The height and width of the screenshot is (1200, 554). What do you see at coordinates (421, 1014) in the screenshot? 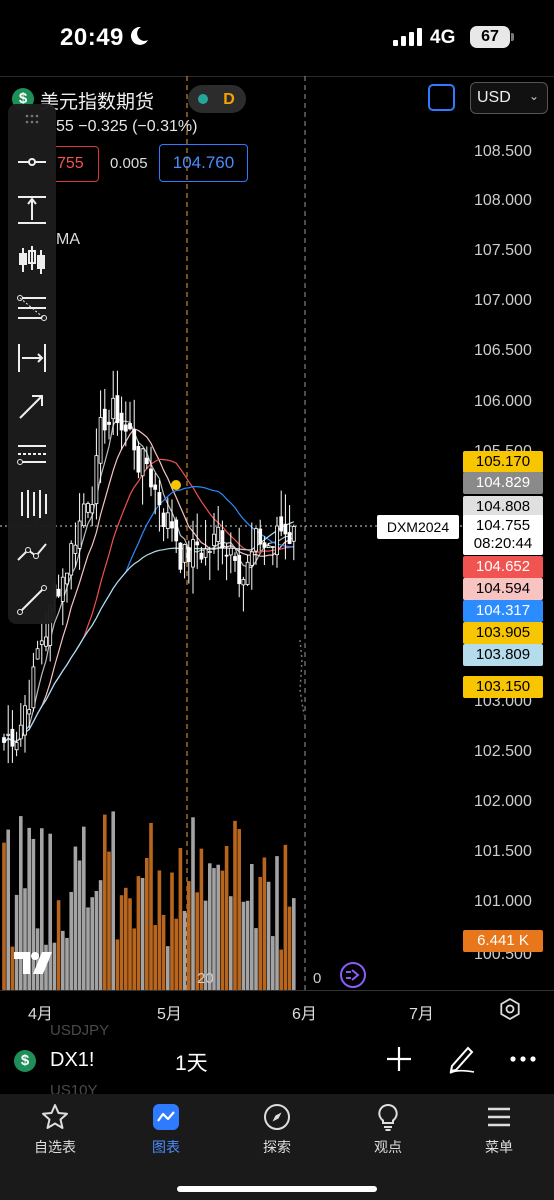
I see `time-label-jul: 7月` at bounding box center [421, 1014].